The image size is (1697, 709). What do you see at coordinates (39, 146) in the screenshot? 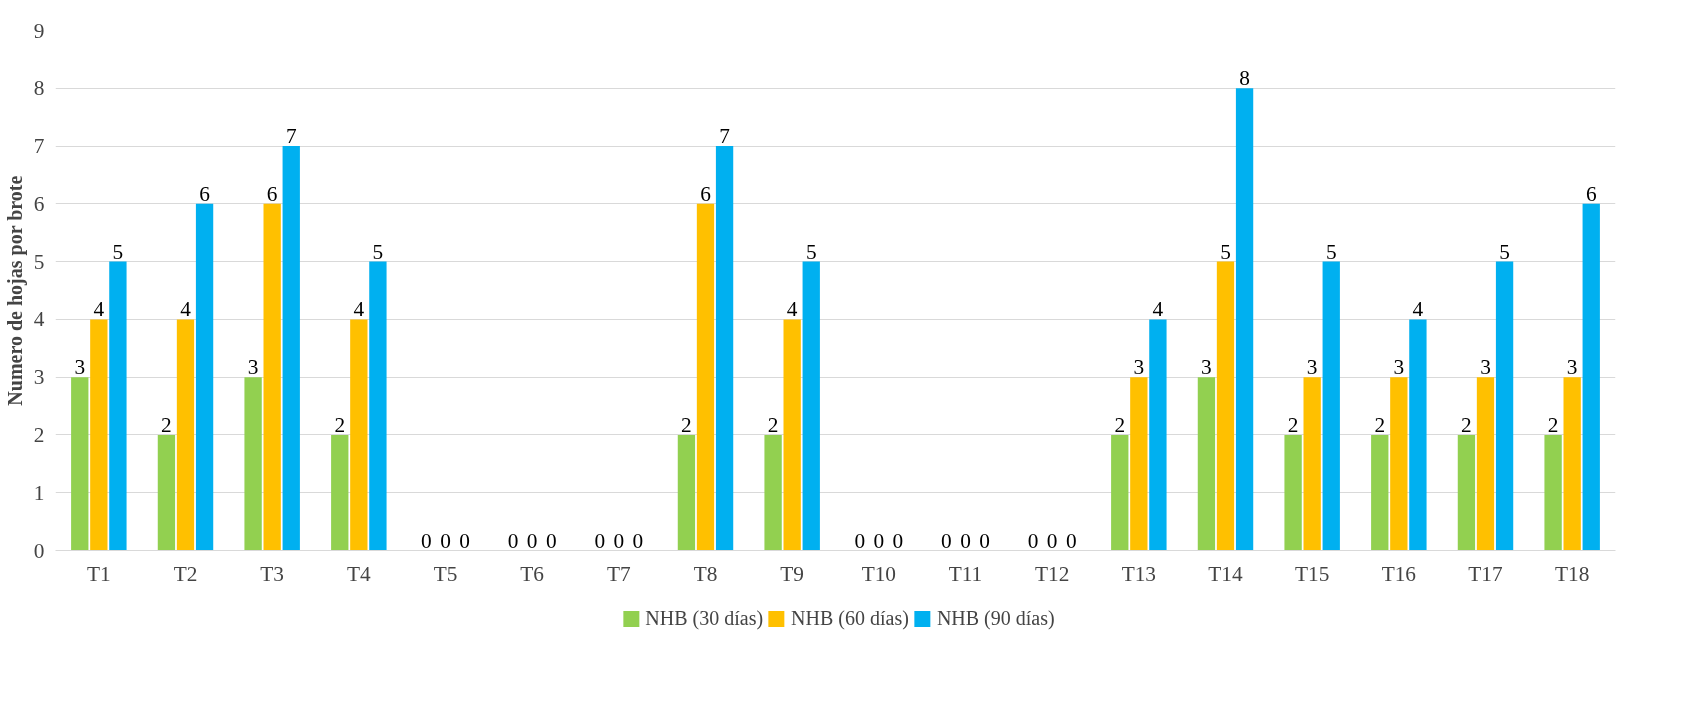
I see `y-tick-label: 7` at bounding box center [39, 146].